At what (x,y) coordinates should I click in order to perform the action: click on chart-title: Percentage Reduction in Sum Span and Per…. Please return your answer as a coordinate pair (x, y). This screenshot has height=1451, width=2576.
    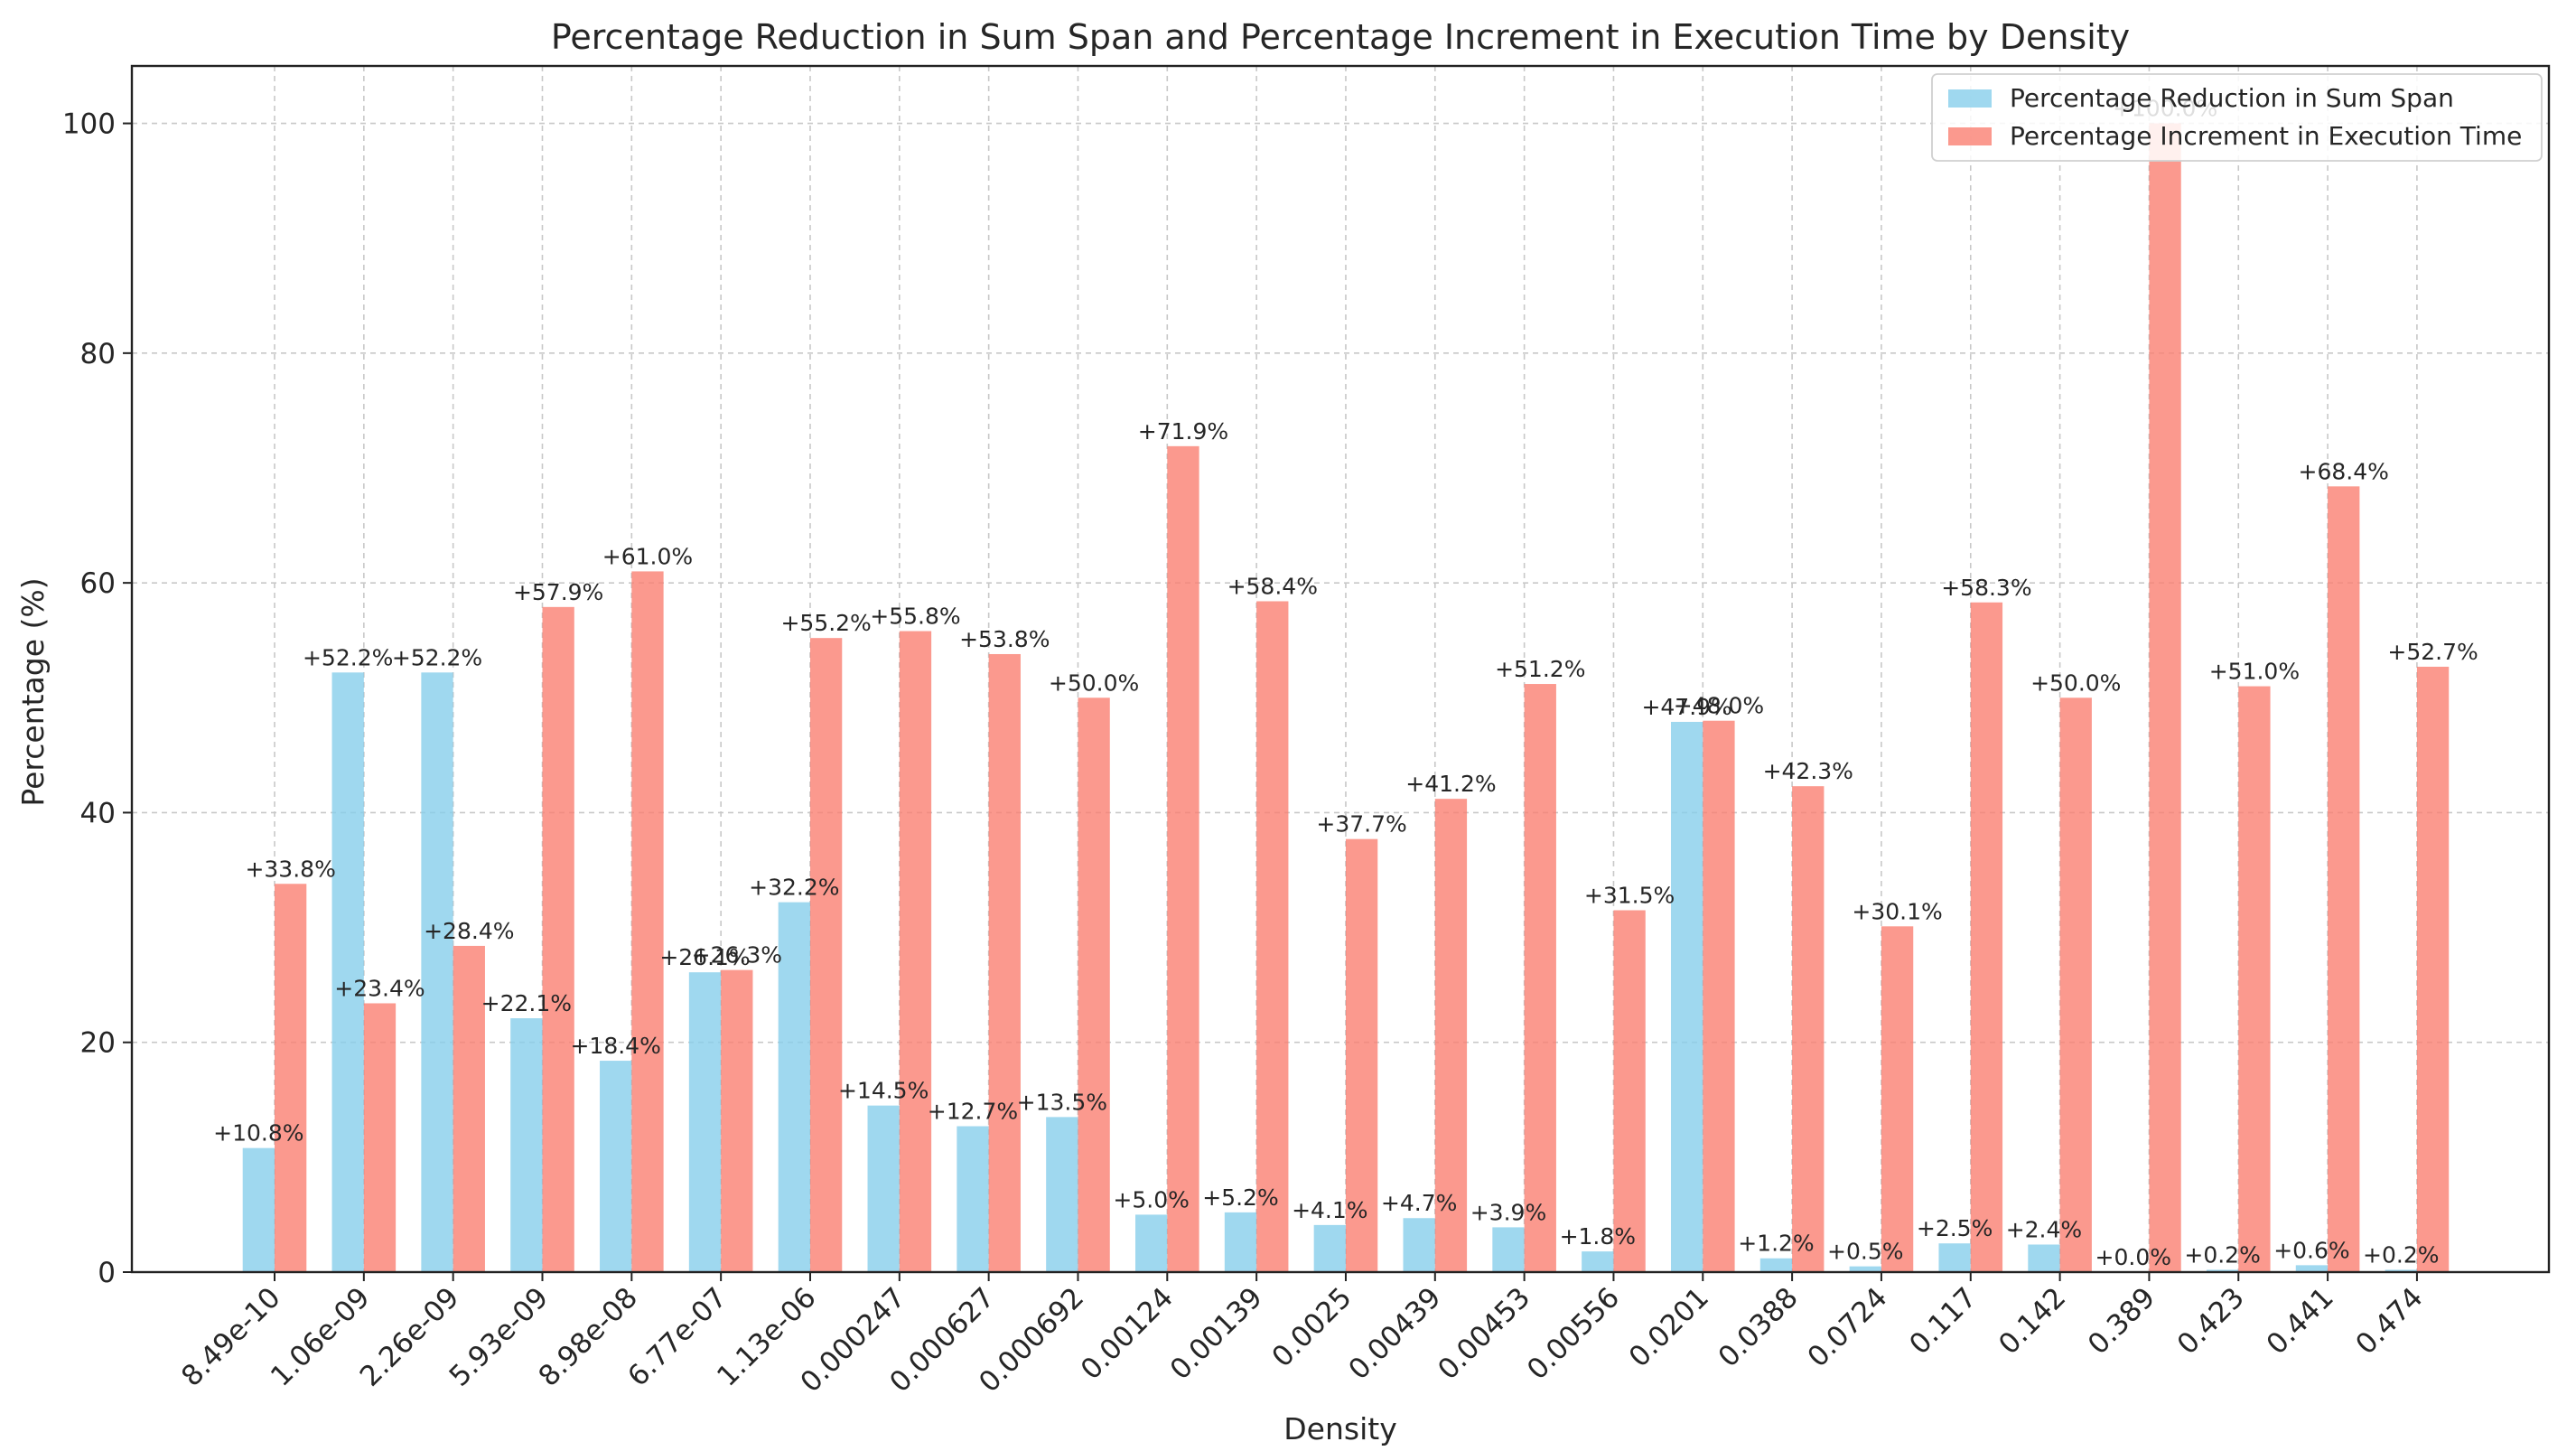
    Looking at the image, I should click on (1340, 37).